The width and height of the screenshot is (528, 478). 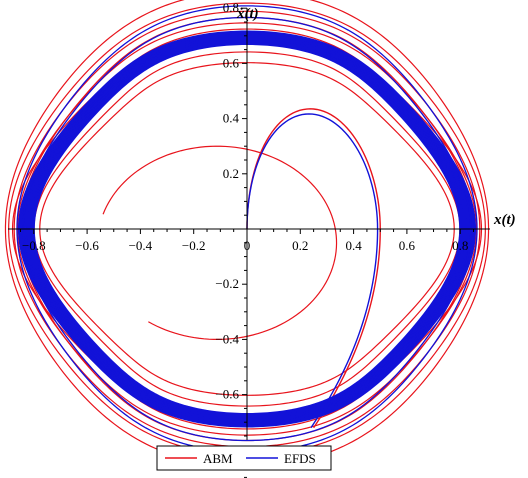 I want to click on x-tick-label: −0.4, so click(x=141, y=245).